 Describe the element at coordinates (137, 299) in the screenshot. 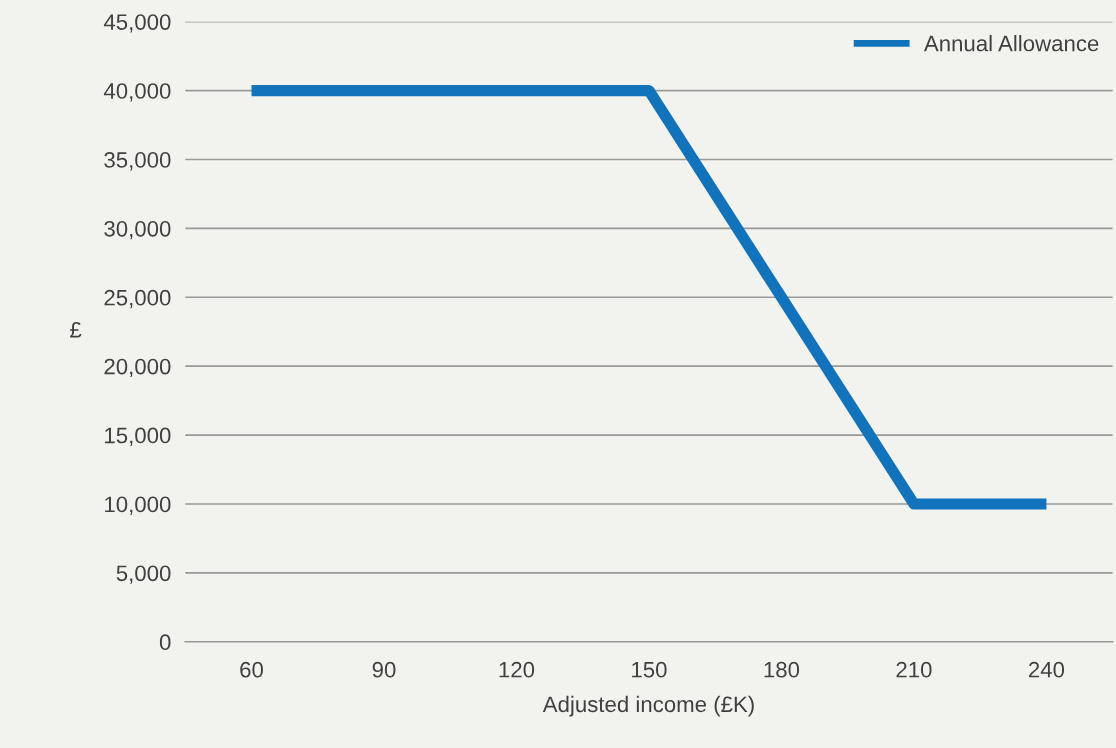

I see `y-tick-label: 25,000` at that location.